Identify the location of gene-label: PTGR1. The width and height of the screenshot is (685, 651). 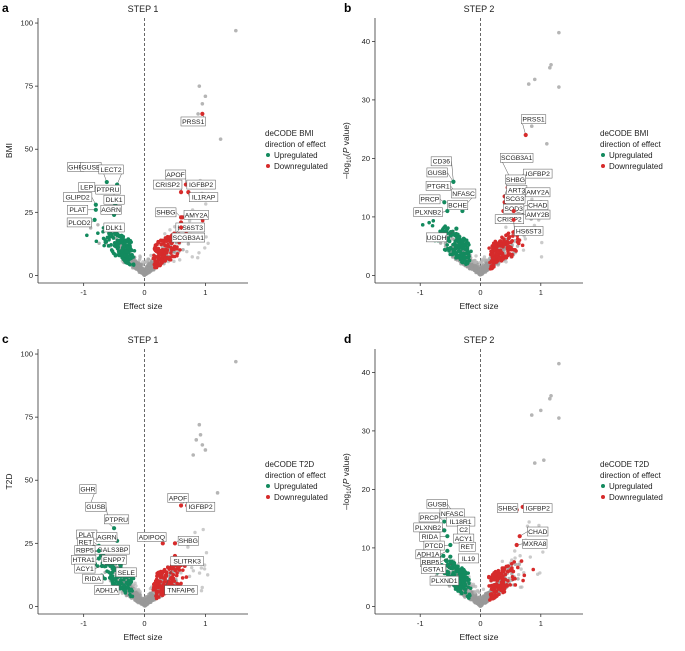
(438, 186).